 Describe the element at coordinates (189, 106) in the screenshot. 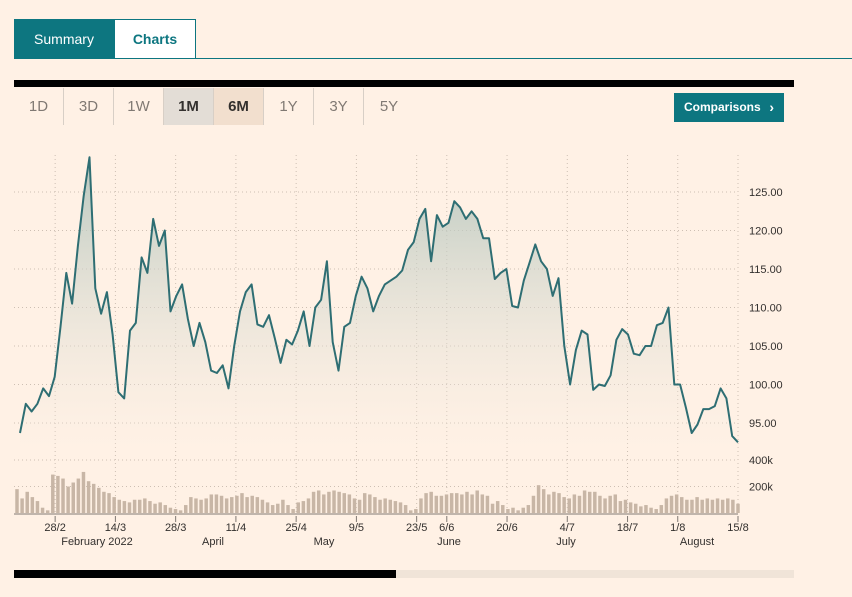

I see `range-1m-button: 1M` at that location.